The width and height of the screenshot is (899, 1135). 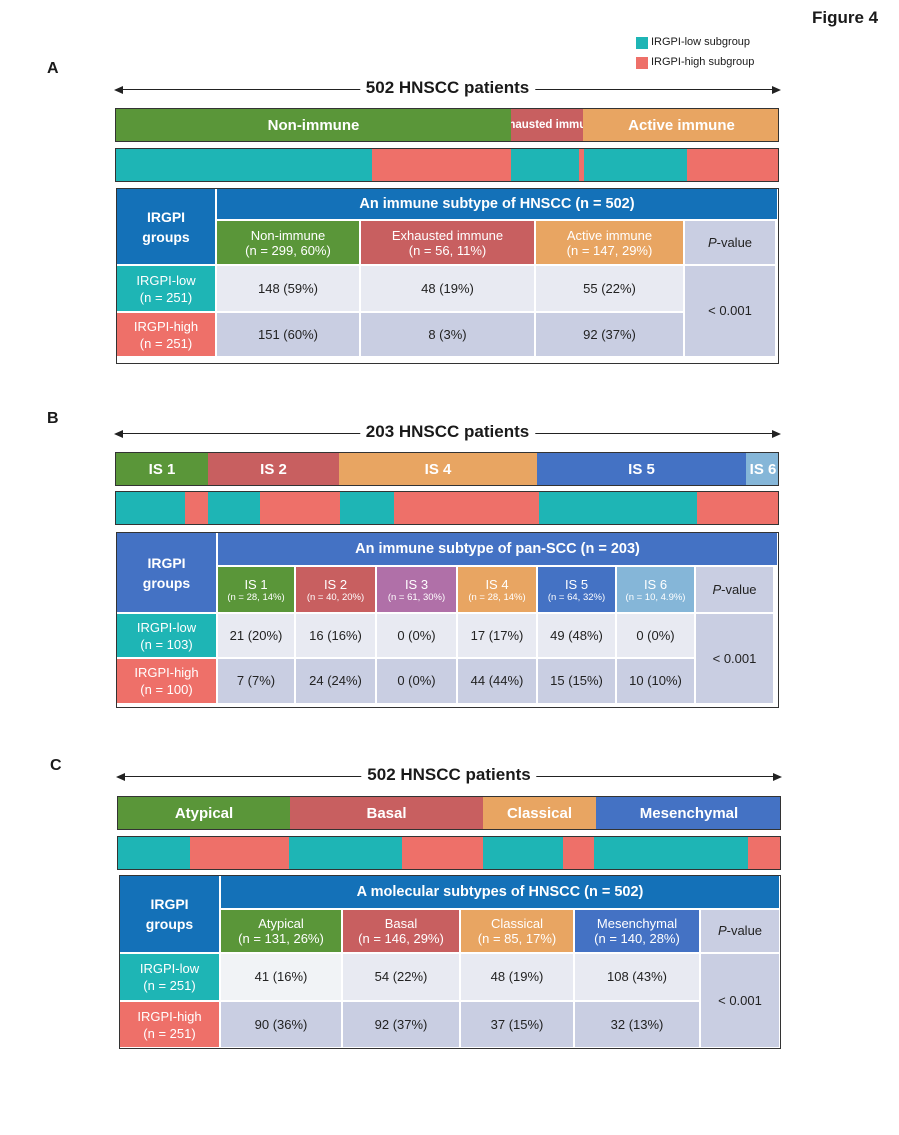 What do you see at coordinates (576, 635) in the screenshot?
I see `table-cell: 49 (48%)` at bounding box center [576, 635].